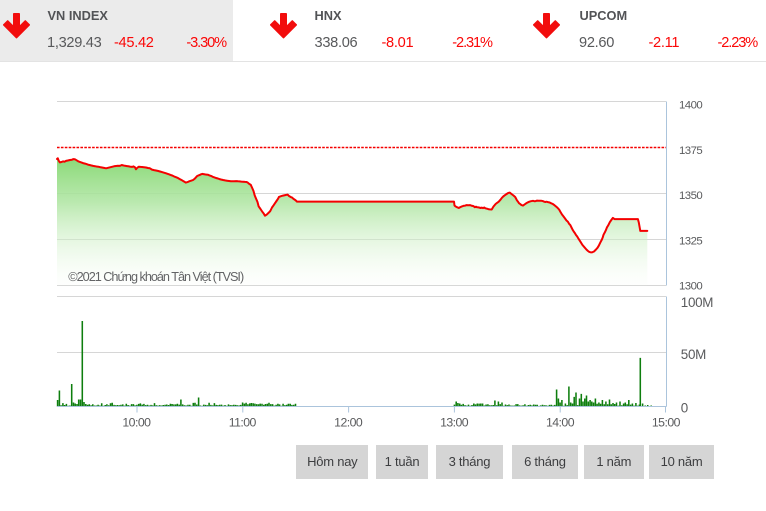 This screenshot has height=511, width=766. What do you see at coordinates (693, 354) in the screenshot?
I see `svg-text: 50M` at bounding box center [693, 354].